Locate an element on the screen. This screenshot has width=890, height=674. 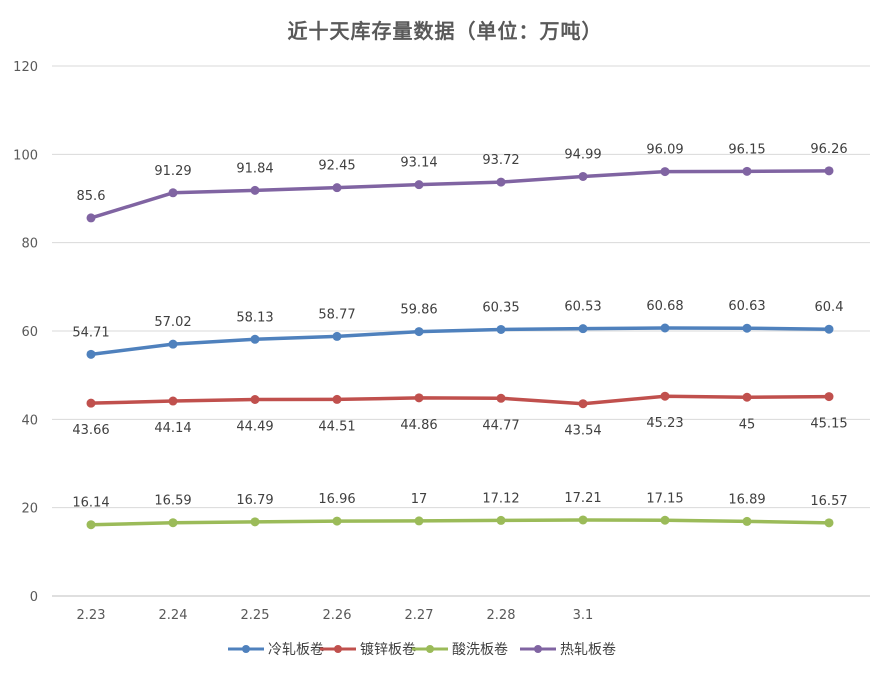
data-label: 16.59 is located at coordinates (172, 501).